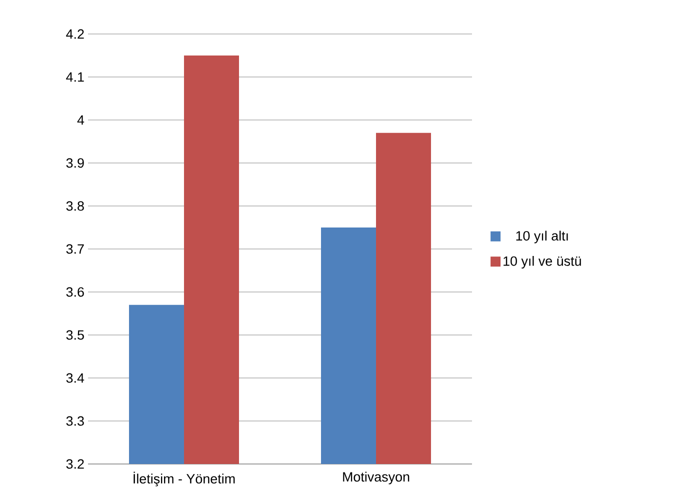 This screenshot has height=495, width=700. Describe the element at coordinates (376, 478) in the screenshot. I see `x-tick-label: Motivasyon` at that location.